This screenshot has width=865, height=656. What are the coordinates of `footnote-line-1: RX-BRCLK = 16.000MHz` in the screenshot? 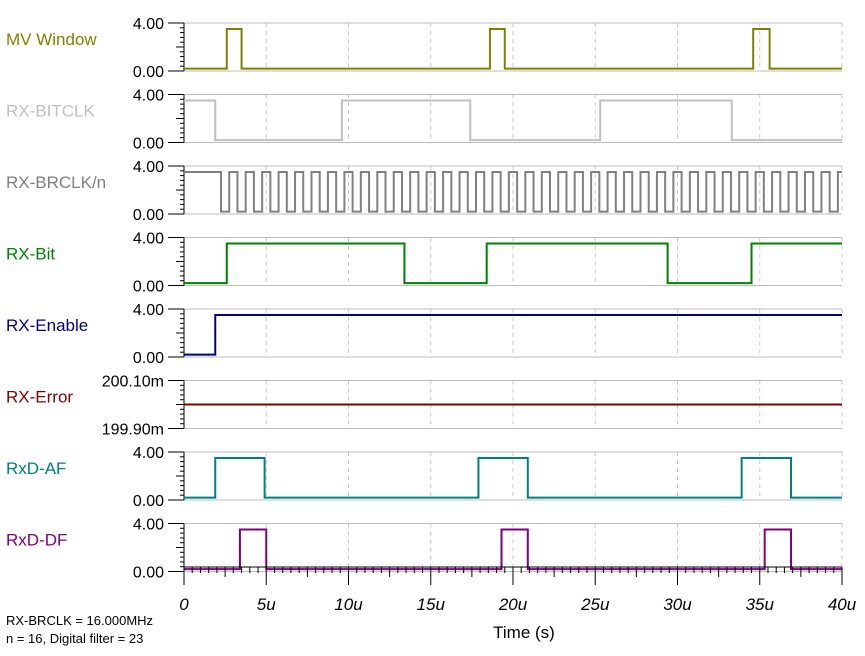 It's located at (79, 620).